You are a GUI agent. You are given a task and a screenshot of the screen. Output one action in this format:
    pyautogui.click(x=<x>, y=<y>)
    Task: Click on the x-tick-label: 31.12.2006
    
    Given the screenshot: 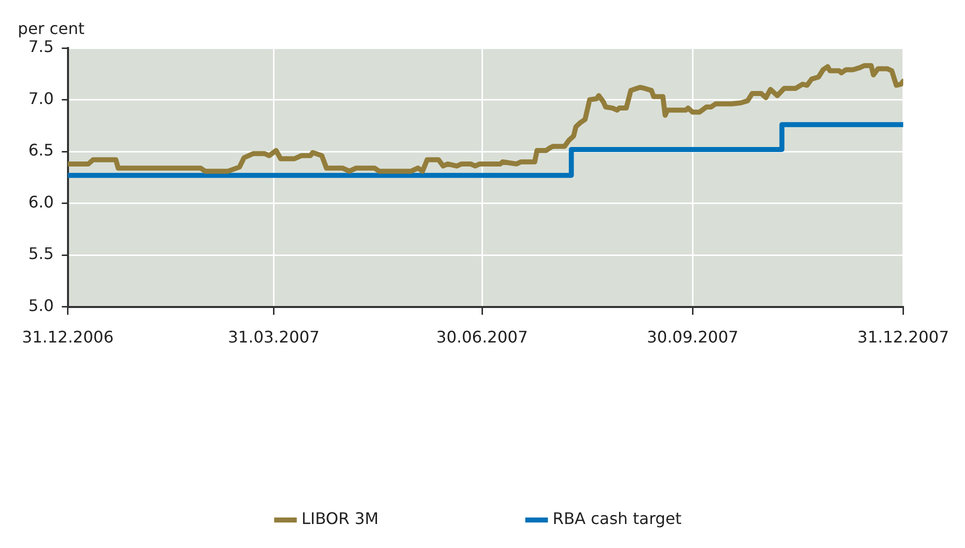 What is the action you would take?
    pyautogui.click(x=68, y=337)
    